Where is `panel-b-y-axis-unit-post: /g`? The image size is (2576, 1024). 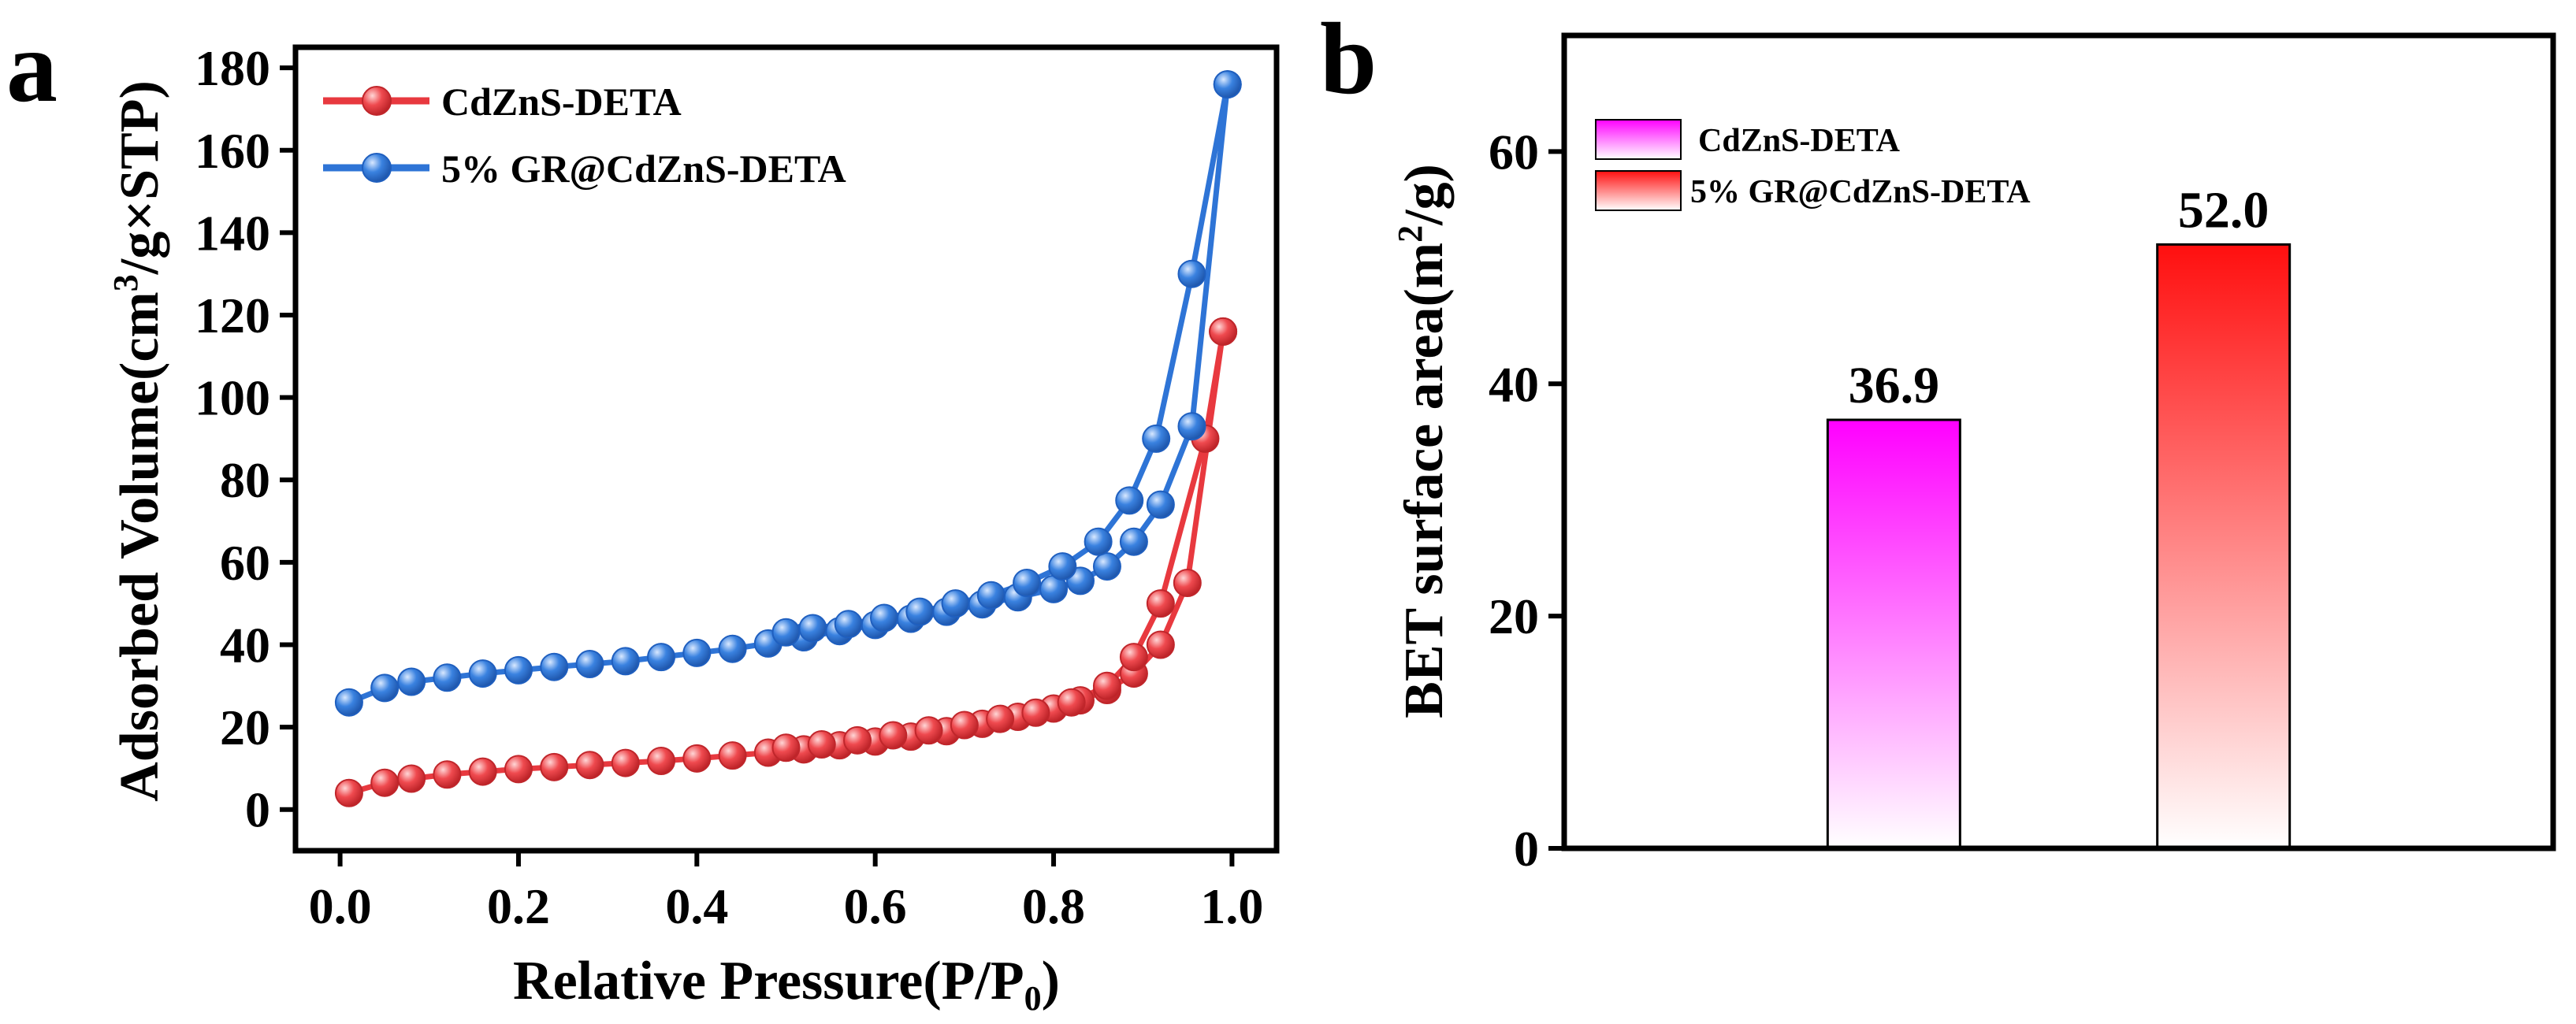
panel-b-y-axis-unit-post: /g is located at coordinates (1424, 203).